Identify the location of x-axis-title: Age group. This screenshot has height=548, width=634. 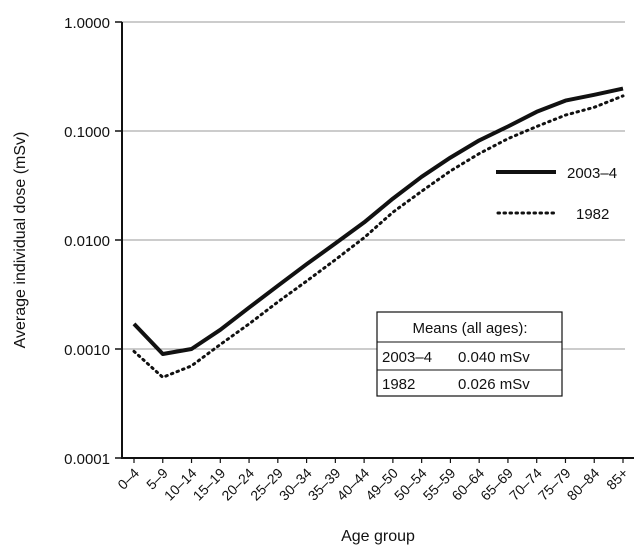
(378, 536).